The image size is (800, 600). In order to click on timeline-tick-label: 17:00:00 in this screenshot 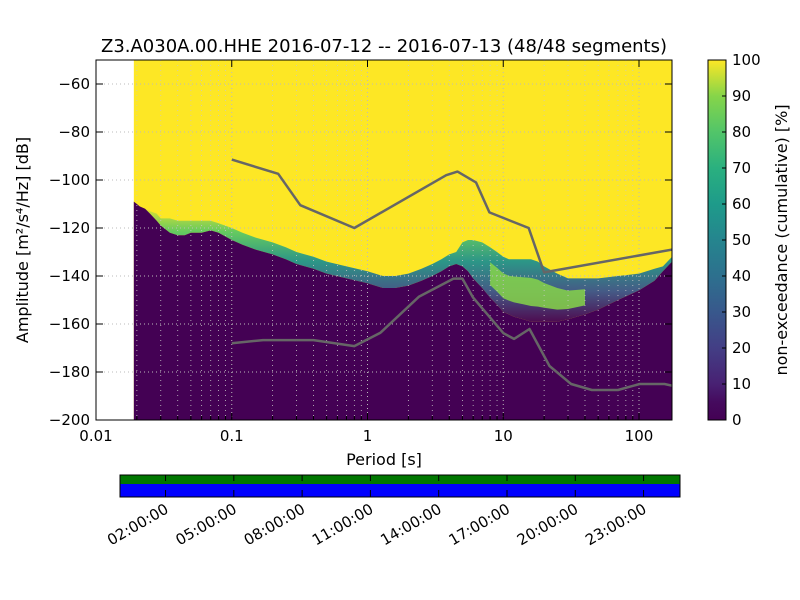, I will do `click(479, 524)`.